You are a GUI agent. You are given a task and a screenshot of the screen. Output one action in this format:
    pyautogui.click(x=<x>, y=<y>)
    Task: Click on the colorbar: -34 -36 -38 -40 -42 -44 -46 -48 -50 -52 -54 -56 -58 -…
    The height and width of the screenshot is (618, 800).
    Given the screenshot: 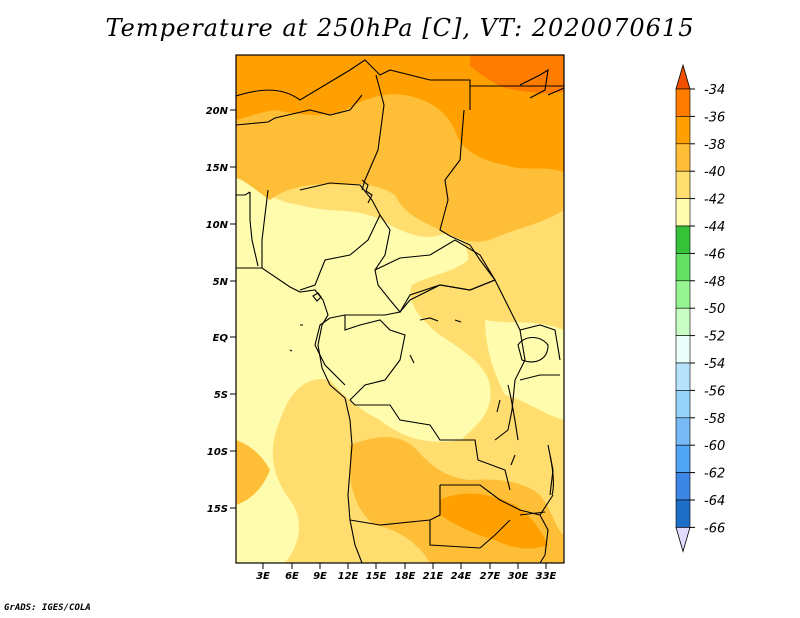 What is the action you would take?
    pyautogui.click(x=700, y=308)
    